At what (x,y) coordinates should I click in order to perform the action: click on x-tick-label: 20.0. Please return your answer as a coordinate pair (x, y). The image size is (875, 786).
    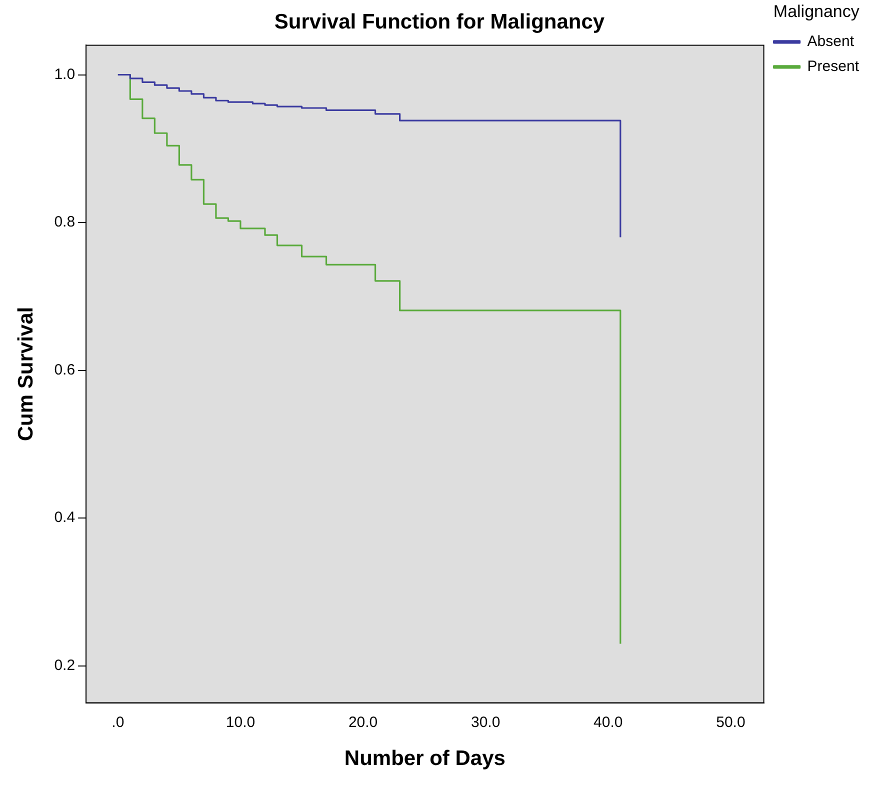
    Looking at the image, I should click on (363, 722).